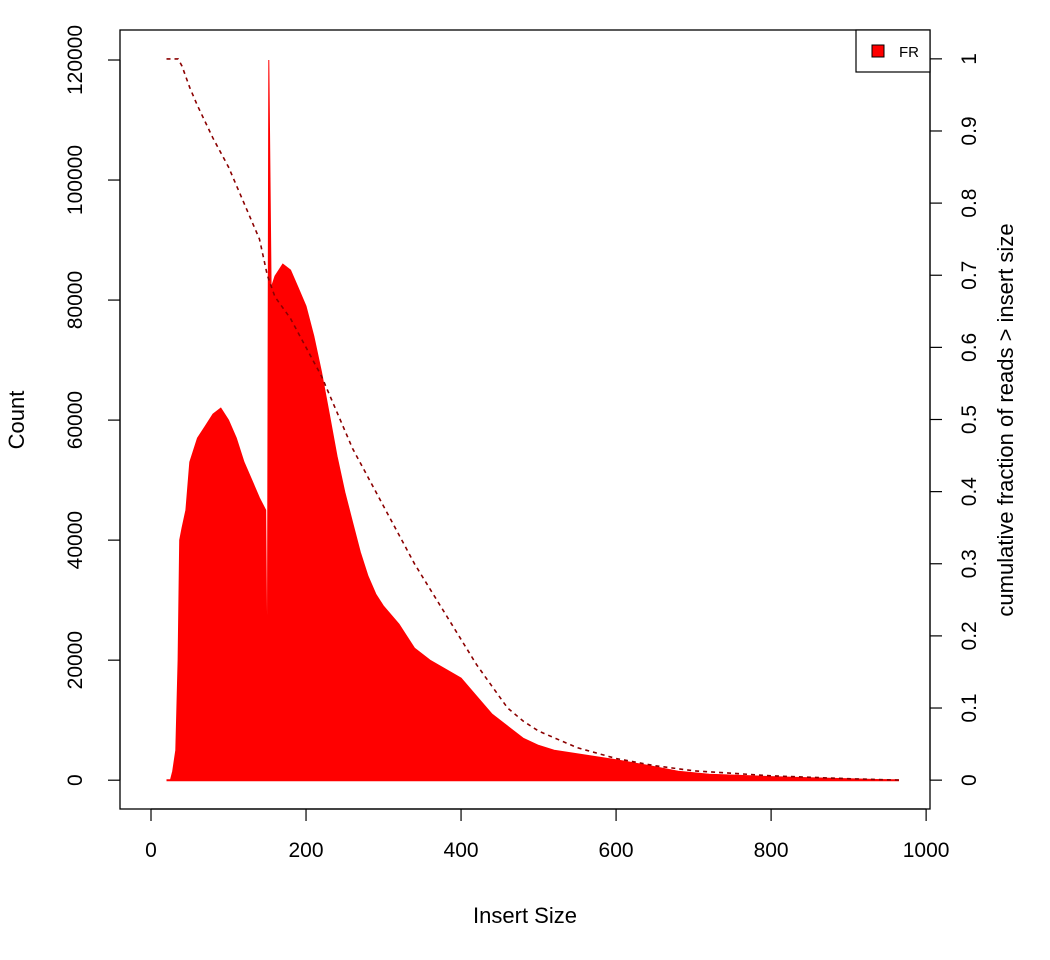  What do you see at coordinates (75, 660) in the screenshot?
I see `y-tick-label: 20000` at bounding box center [75, 660].